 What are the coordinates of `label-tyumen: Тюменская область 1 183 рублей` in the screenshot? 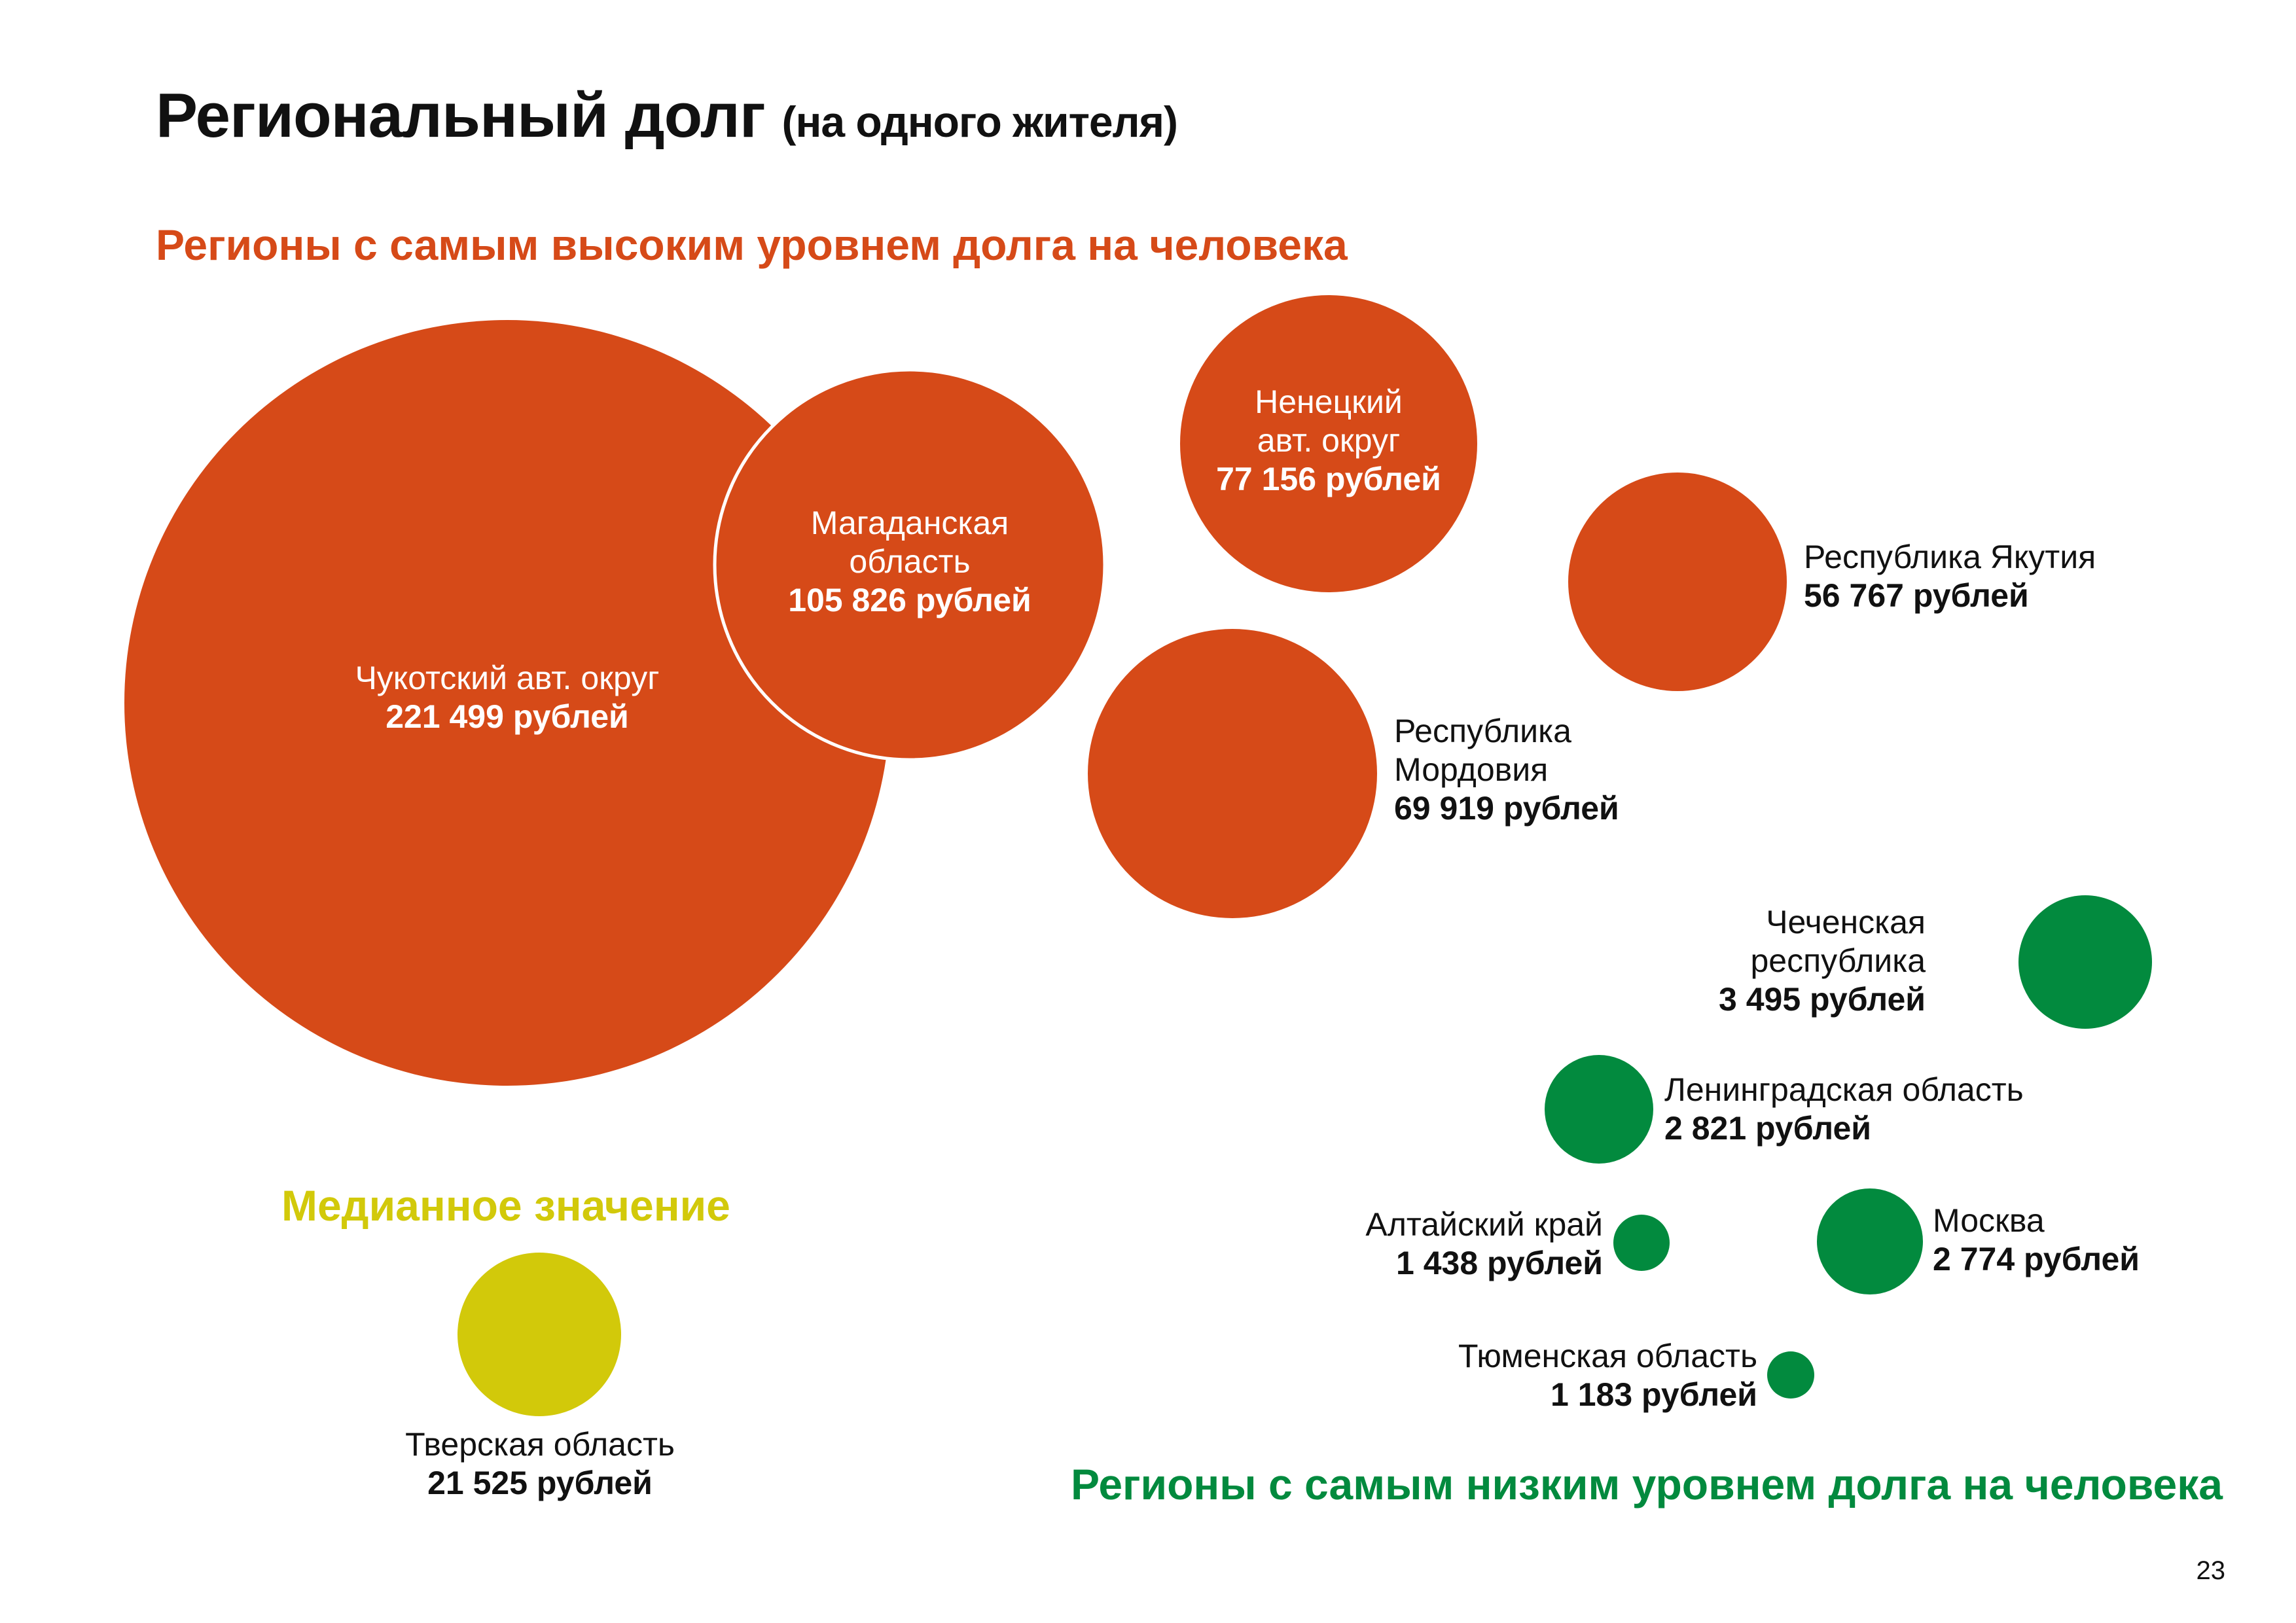 It's located at (1607, 1375).